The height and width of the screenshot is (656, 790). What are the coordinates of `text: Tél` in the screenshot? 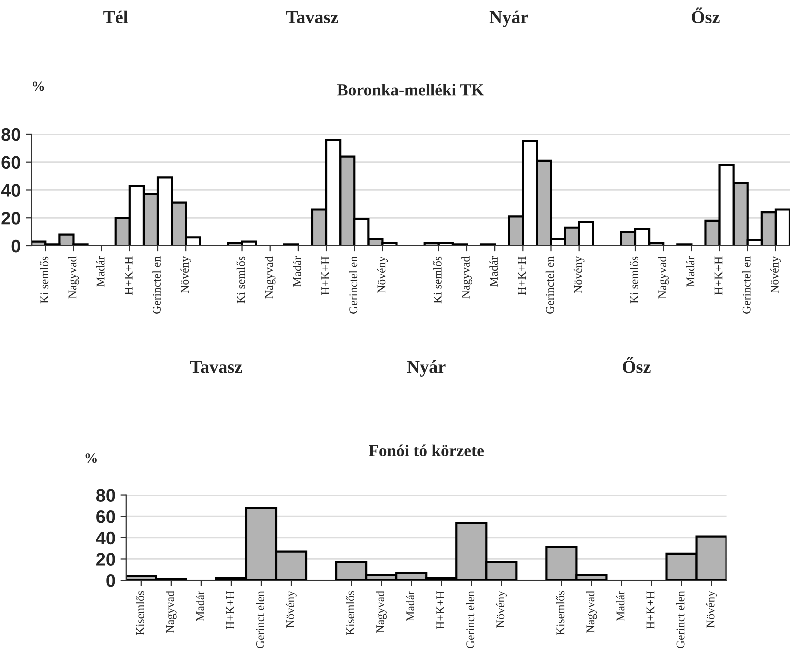 It's located at (116, 17).